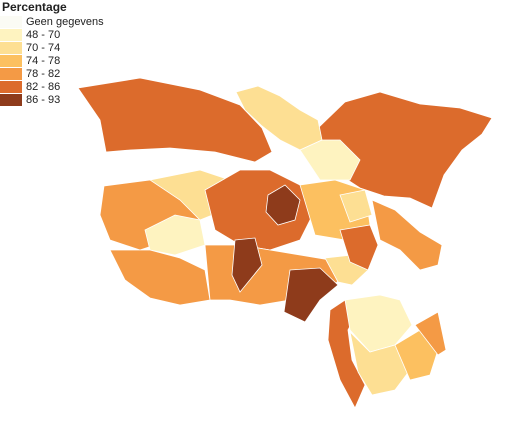  What do you see at coordinates (65, 22) in the screenshot?
I see `legend-label: Geen gegevens` at bounding box center [65, 22].